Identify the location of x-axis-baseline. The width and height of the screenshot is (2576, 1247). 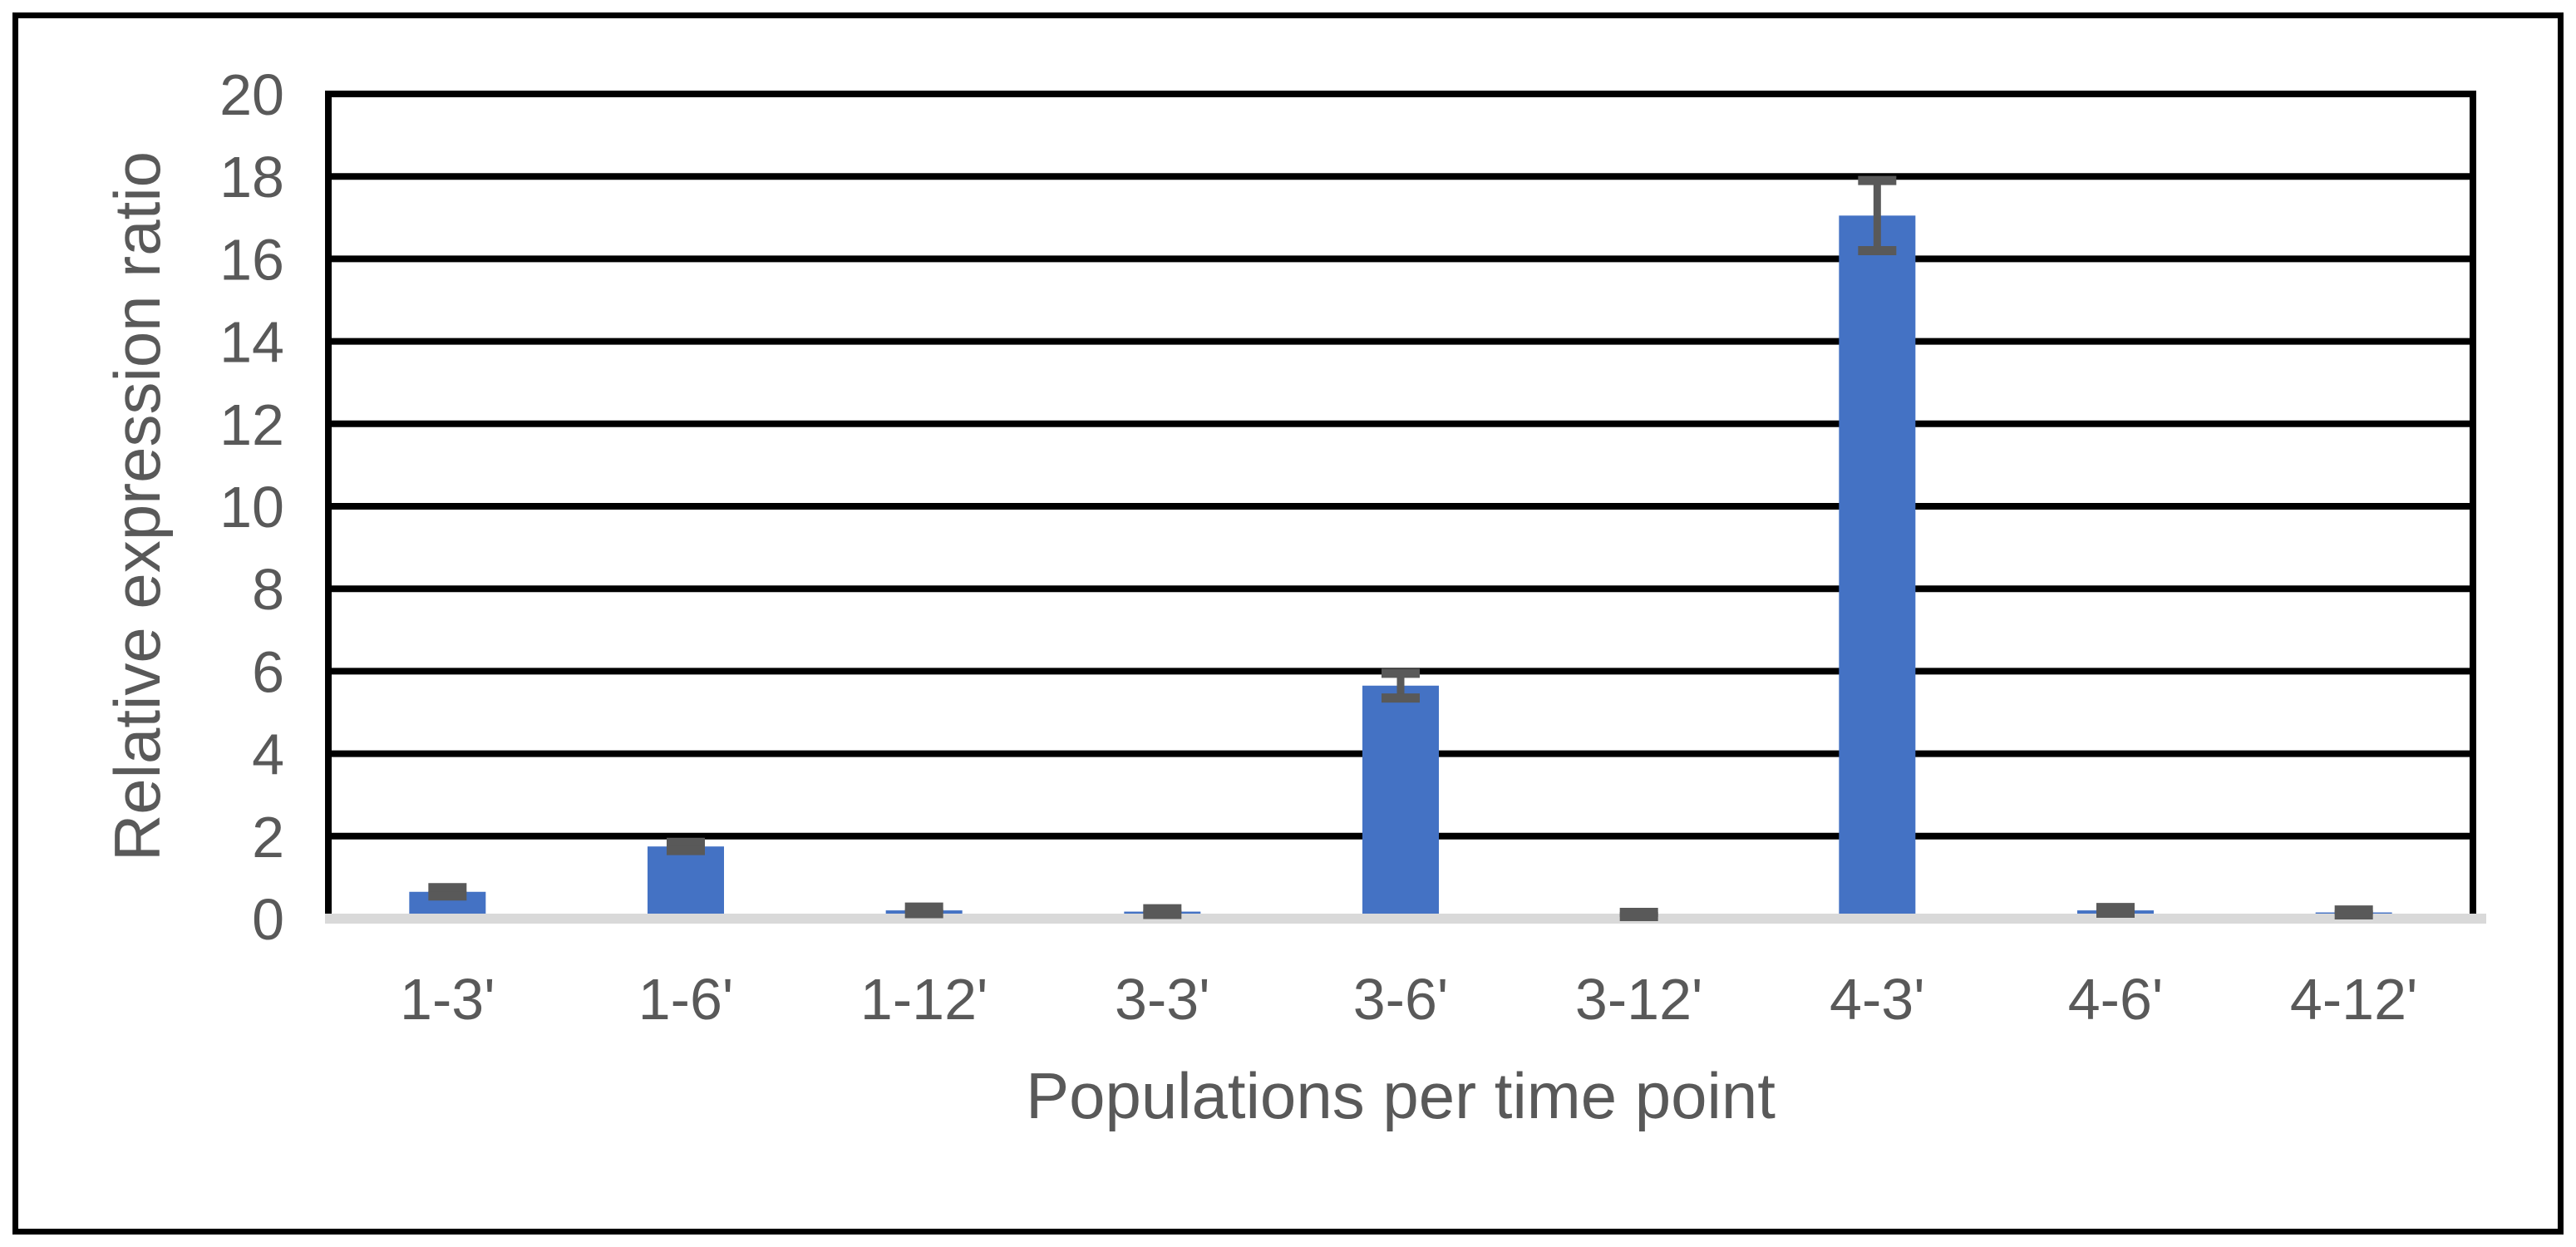
(1405, 919).